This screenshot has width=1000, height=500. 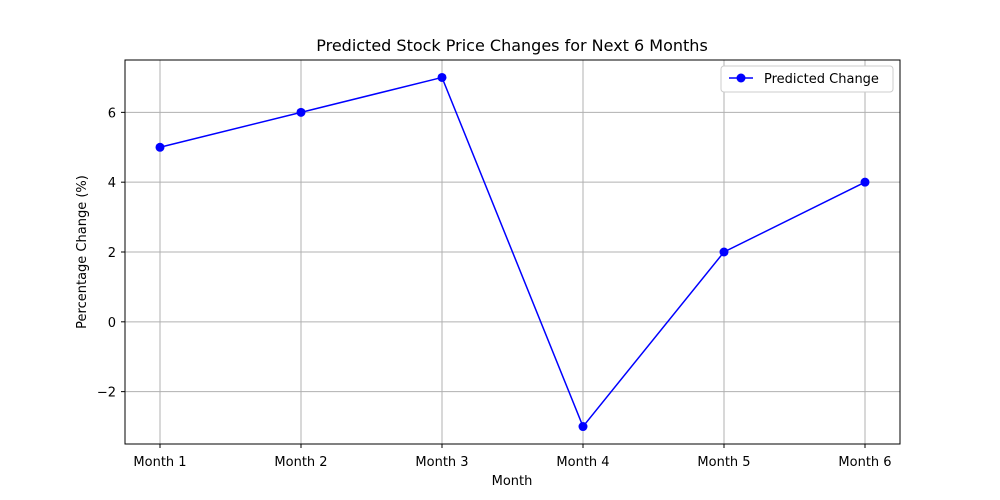 I want to click on y-tick-label: −2, so click(x=106, y=393).